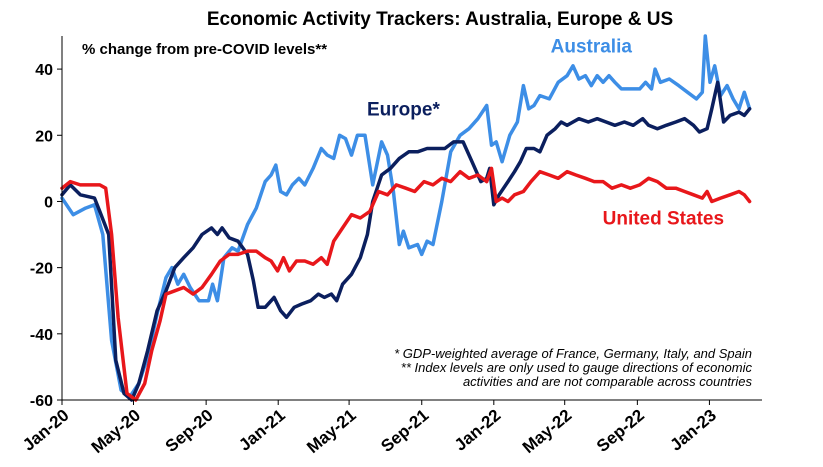 This screenshot has width=823, height=467. What do you see at coordinates (189, 431) in the screenshot?
I see `x-tick-label: Sep-20` at bounding box center [189, 431].